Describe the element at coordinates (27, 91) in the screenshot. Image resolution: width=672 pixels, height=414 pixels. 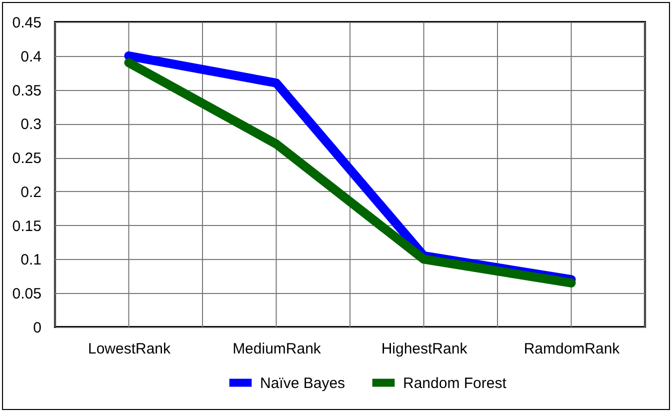
I see `y-tick-label: 0.35` at that location.